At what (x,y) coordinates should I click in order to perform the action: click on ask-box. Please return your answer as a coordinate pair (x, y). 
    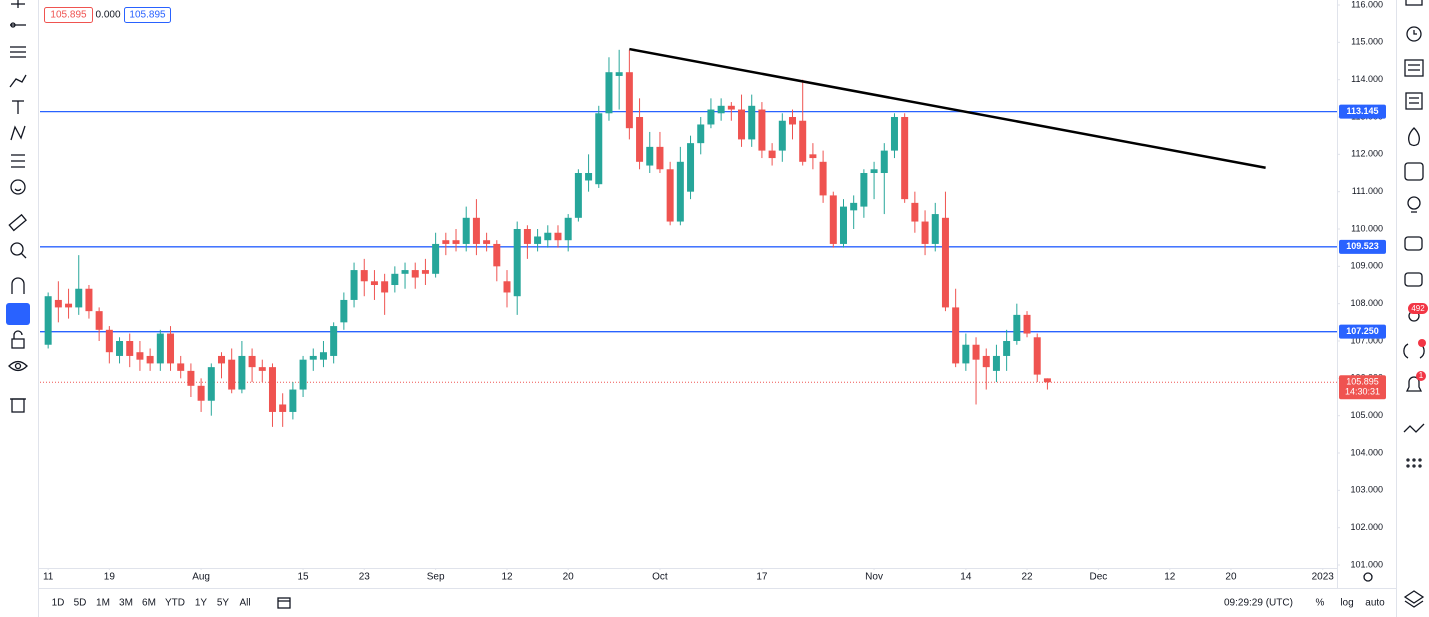
    Looking at the image, I should click on (147, 15).